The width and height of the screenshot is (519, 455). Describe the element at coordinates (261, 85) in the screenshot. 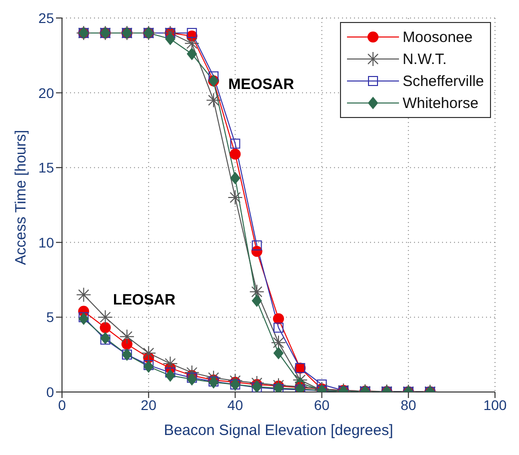

I see `annotation: MEOSAR` at that location.